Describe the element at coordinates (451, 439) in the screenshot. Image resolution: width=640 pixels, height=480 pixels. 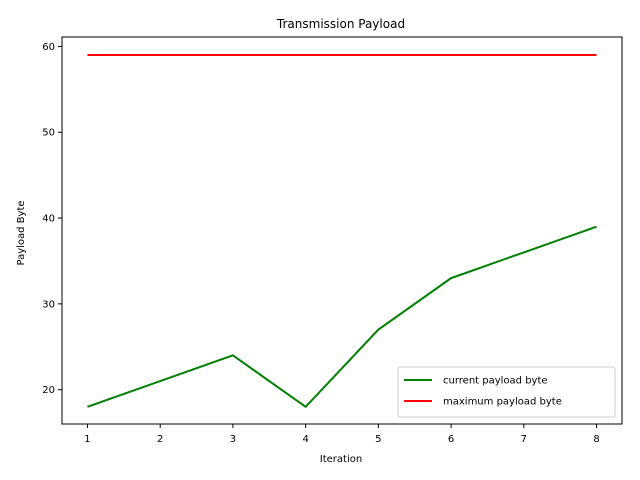
I see `x-tick-label: 6` at that location.